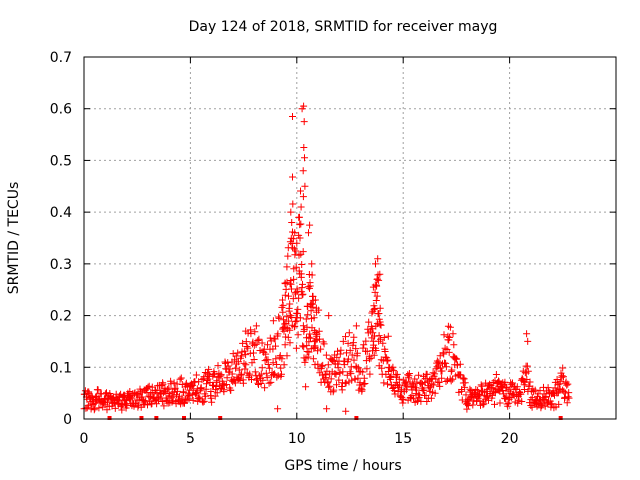  Describe the element at coordinates (61, 213) in the screenshot. I see `y-tick-label: 0.4` at that location.